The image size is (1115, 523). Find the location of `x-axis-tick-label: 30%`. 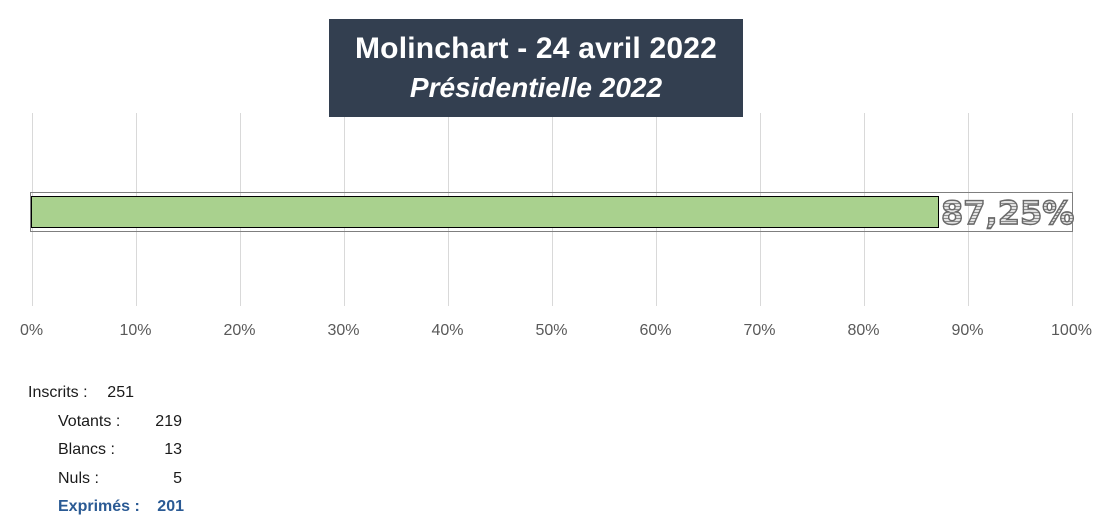

x-axis-tick-label: 30% is located at coordinates (343, 330).